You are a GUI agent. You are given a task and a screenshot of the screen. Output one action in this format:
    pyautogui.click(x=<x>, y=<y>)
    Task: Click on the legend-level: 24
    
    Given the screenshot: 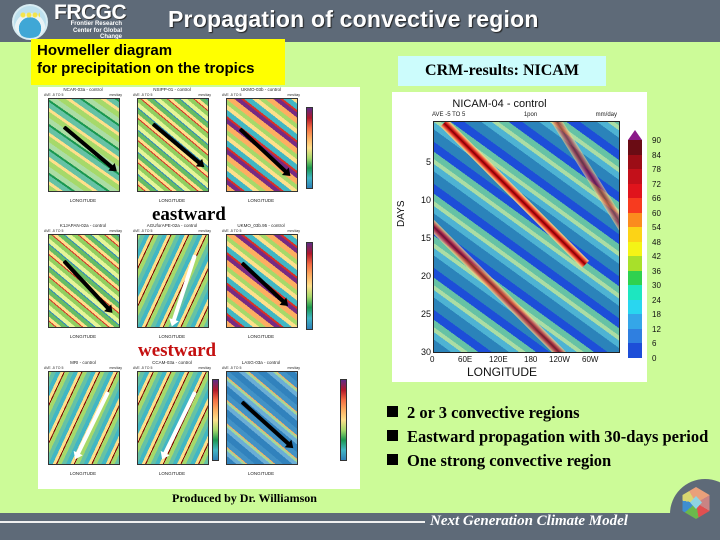 What is the action you would take?
    pyautogui.click(x=656, y=300)
    